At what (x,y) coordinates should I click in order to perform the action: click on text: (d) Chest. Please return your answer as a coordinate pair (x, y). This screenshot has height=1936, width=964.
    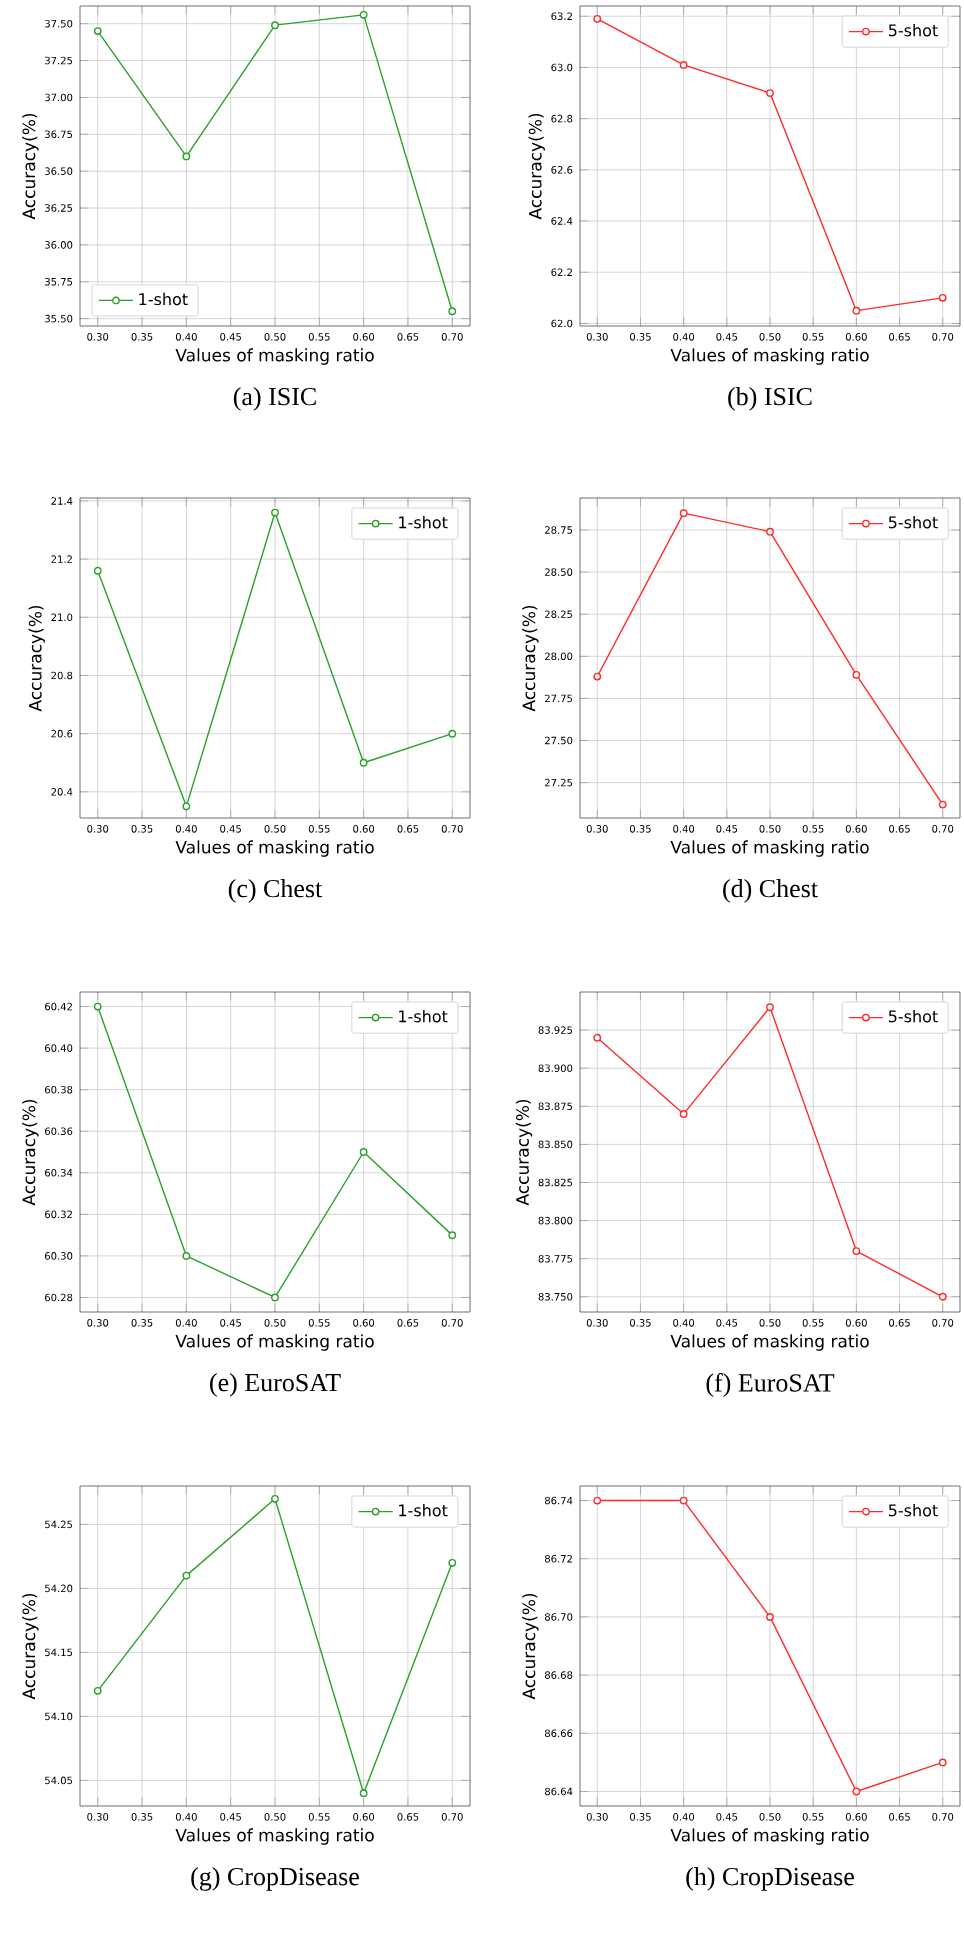
    Looking at the image, I should click on (770, 891).